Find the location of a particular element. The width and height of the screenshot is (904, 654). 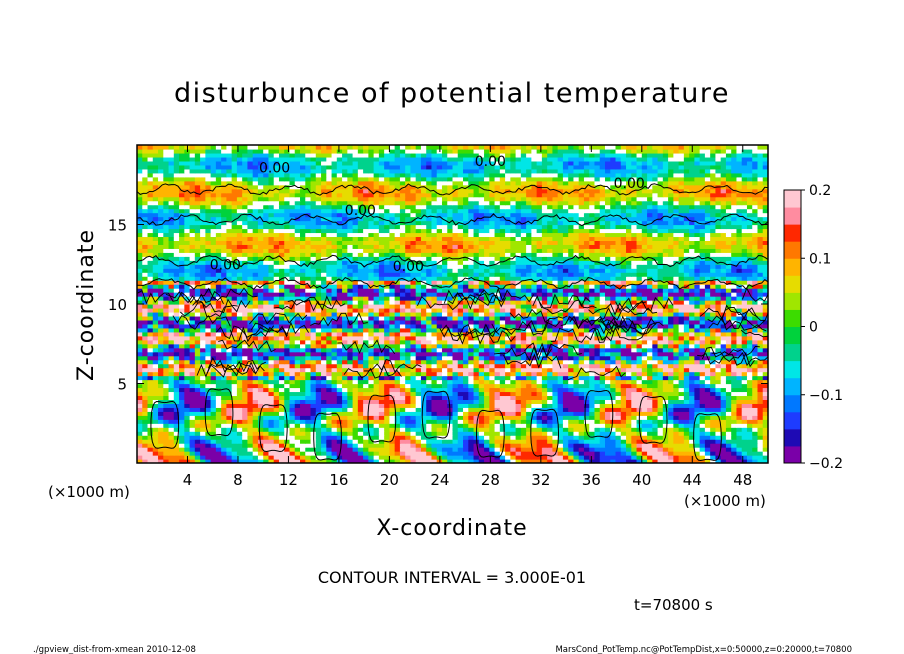

x-tick-label: 12 is located at coordinates (288, 480).